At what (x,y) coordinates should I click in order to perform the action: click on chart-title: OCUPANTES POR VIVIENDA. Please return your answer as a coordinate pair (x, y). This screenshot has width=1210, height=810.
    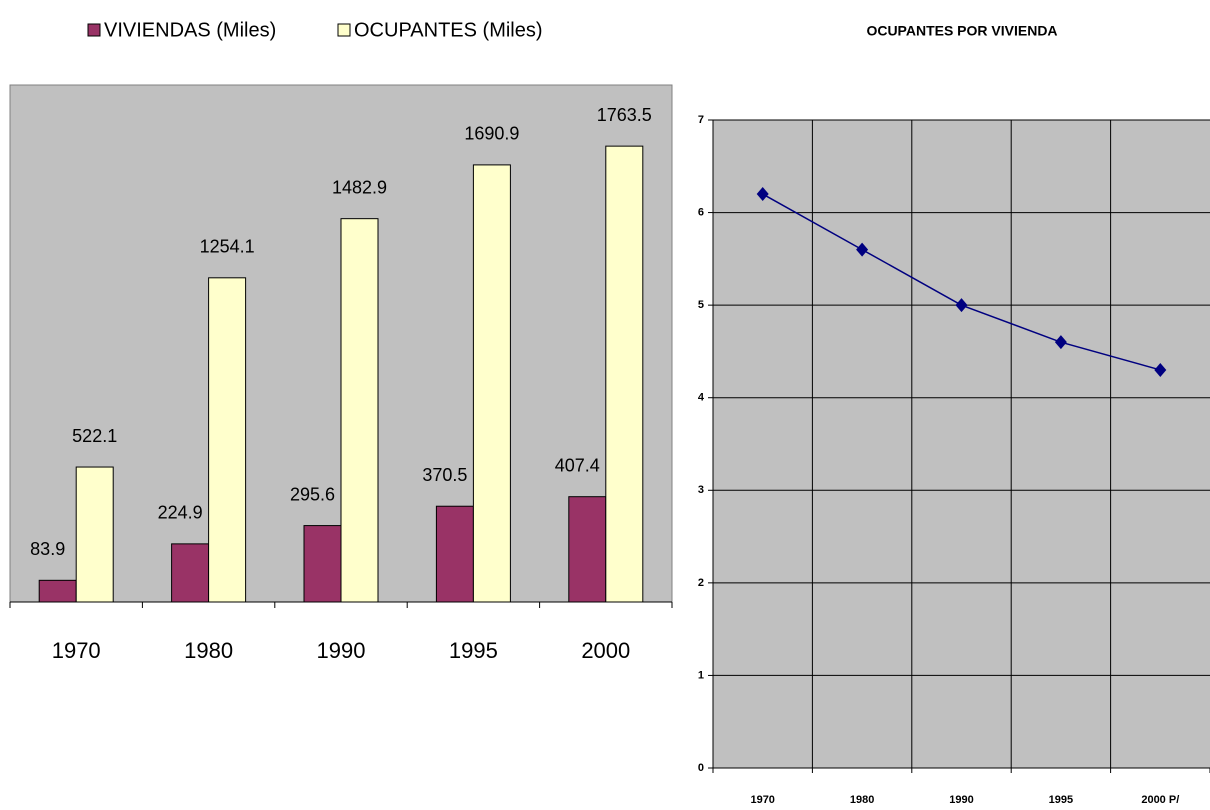
    Looking at the image, I should click on (961, 31).